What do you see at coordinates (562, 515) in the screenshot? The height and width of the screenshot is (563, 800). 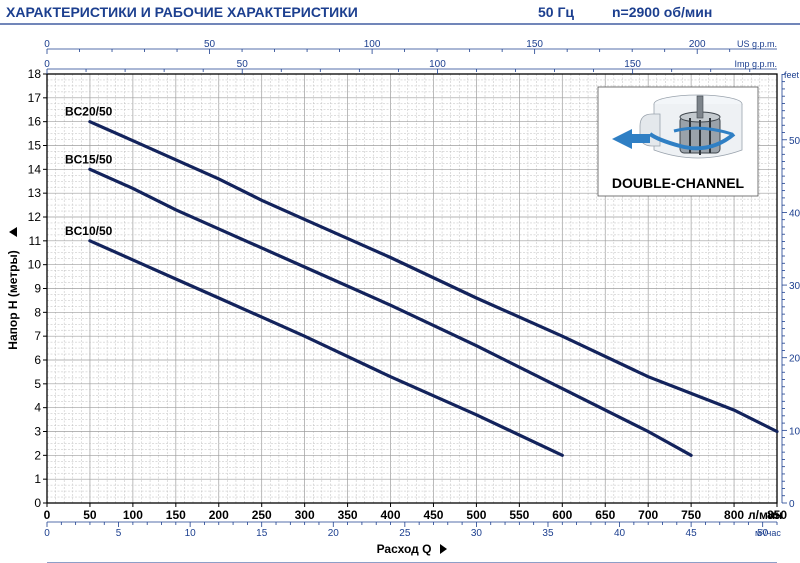 I see `x-tick-label: 600` at bounding box center [562, 515].